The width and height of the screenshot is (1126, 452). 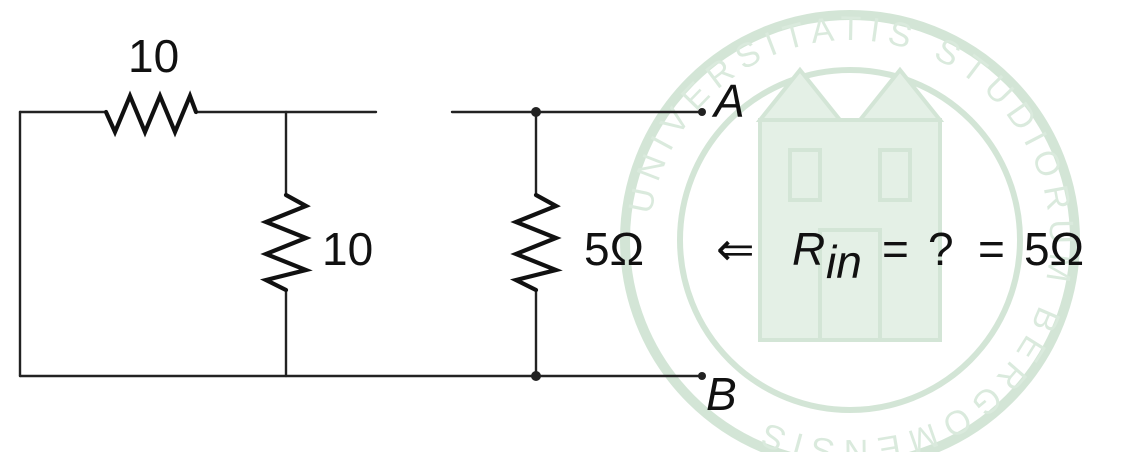 I want to click on junction-node-top, so click(x=536, y=112).